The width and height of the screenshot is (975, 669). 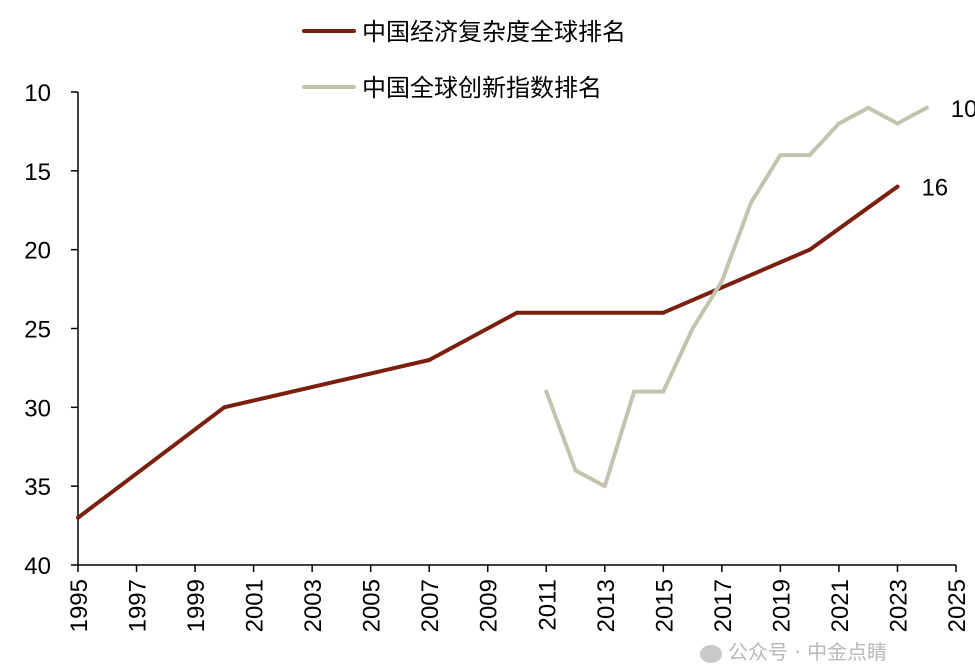 I want to click on x-tick-label: 1999, so click(x=196, y=605).